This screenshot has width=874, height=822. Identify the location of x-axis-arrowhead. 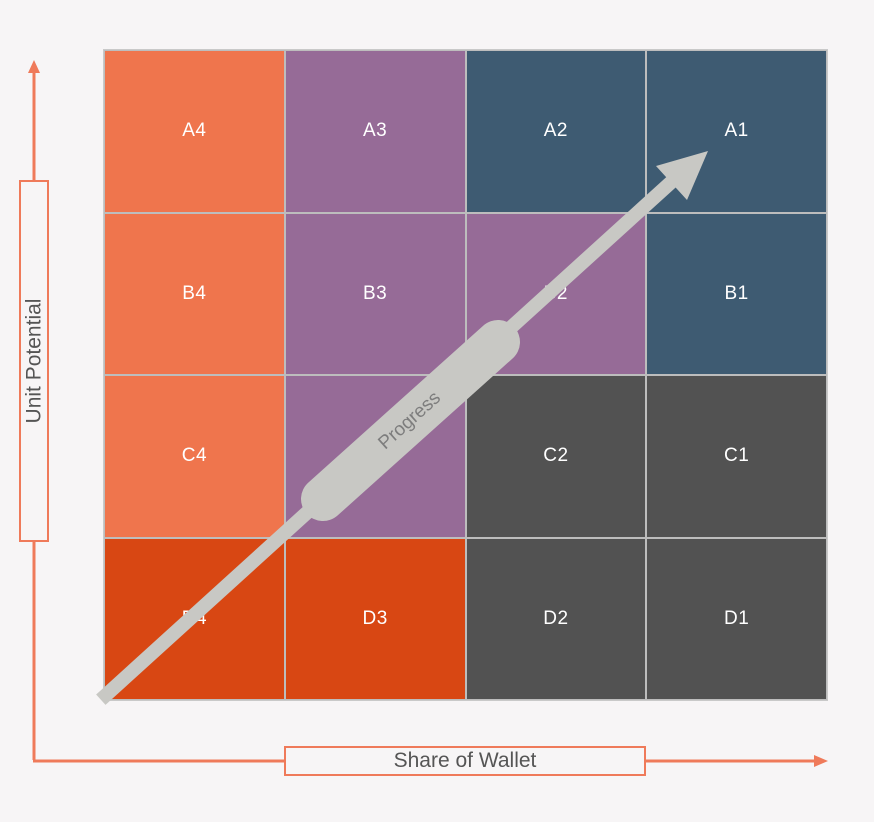
(821, 761).